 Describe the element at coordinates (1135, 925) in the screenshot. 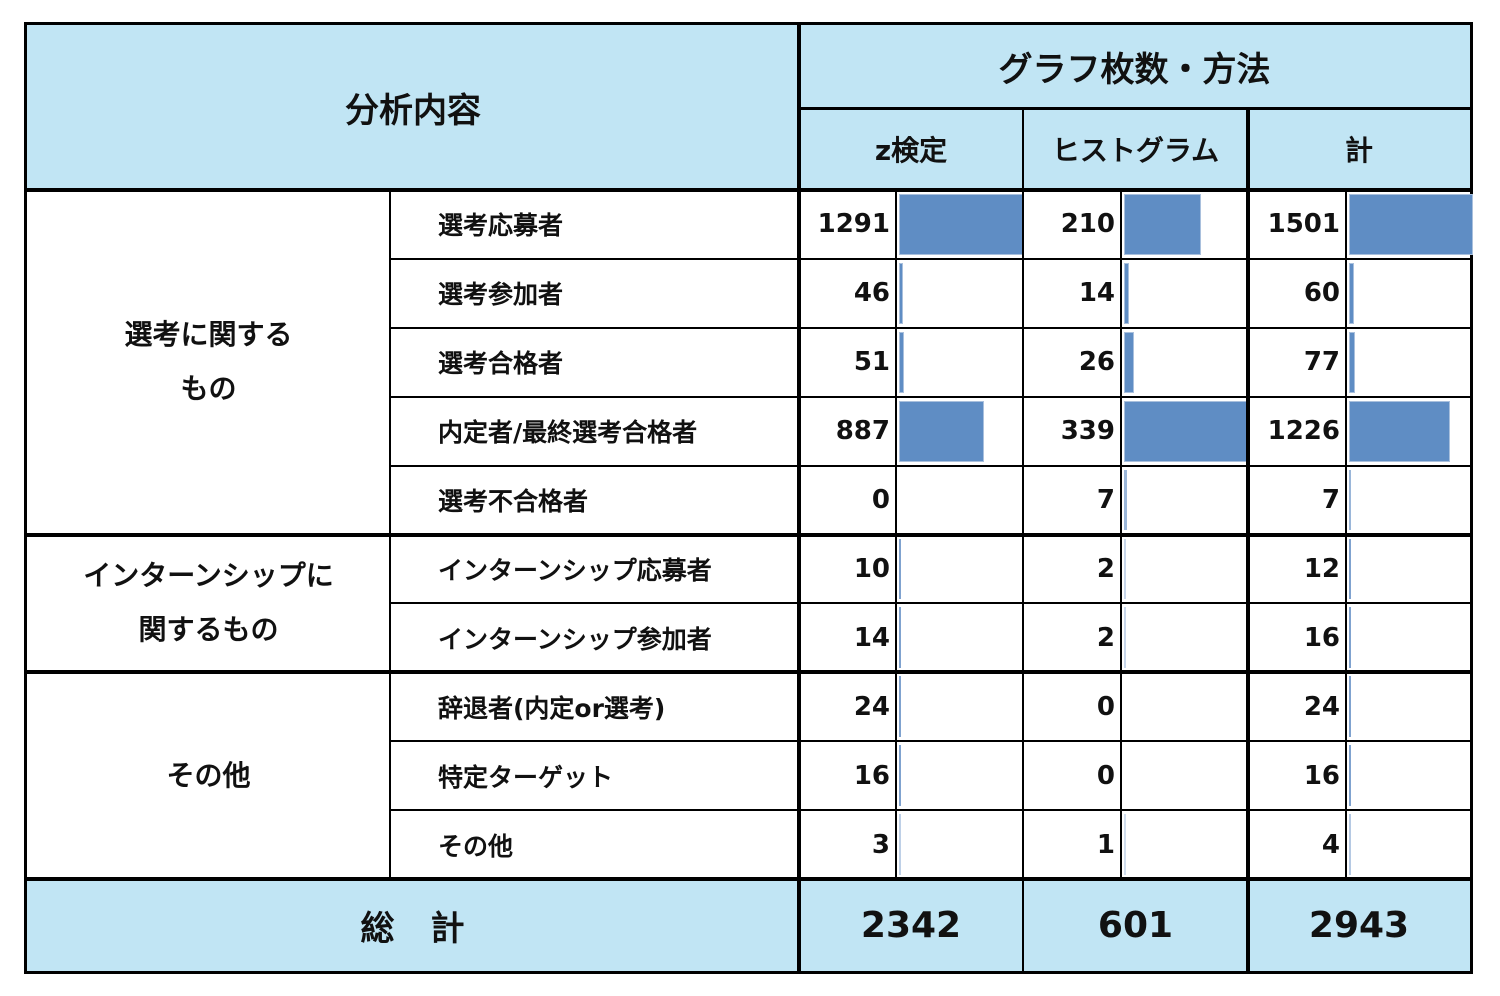

I see `total-histogram: 601` at that location.